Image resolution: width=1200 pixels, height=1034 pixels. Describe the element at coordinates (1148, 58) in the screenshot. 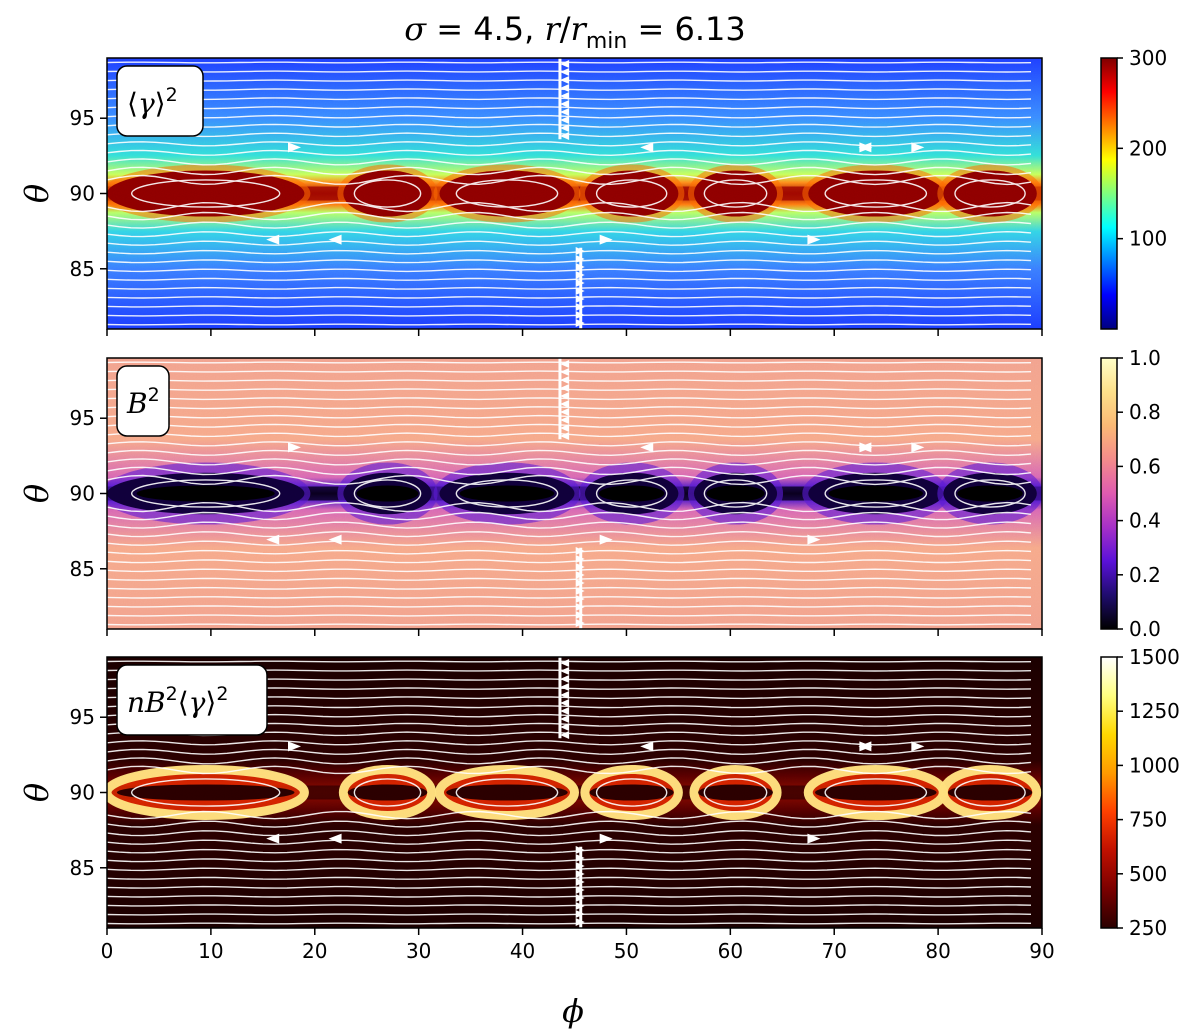

I see `colorbar-tick-label: 300` at that location.